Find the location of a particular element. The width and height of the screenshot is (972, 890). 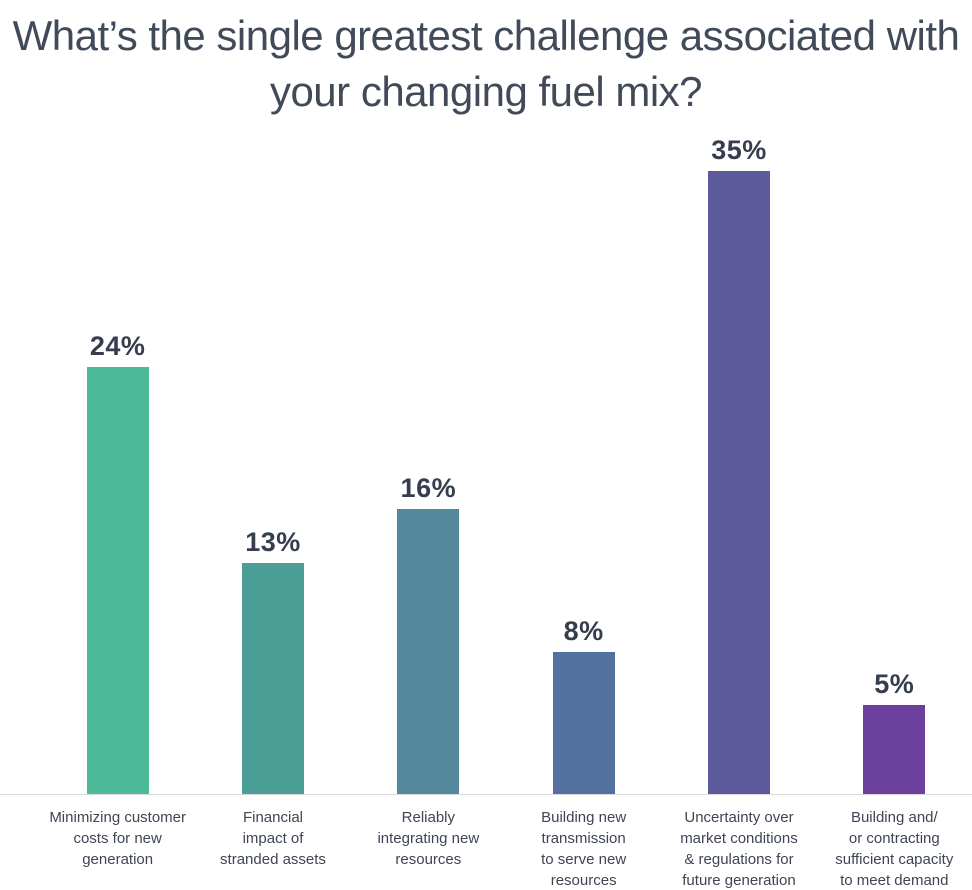

bar-column: 8% is located at coordinates (583, 705).